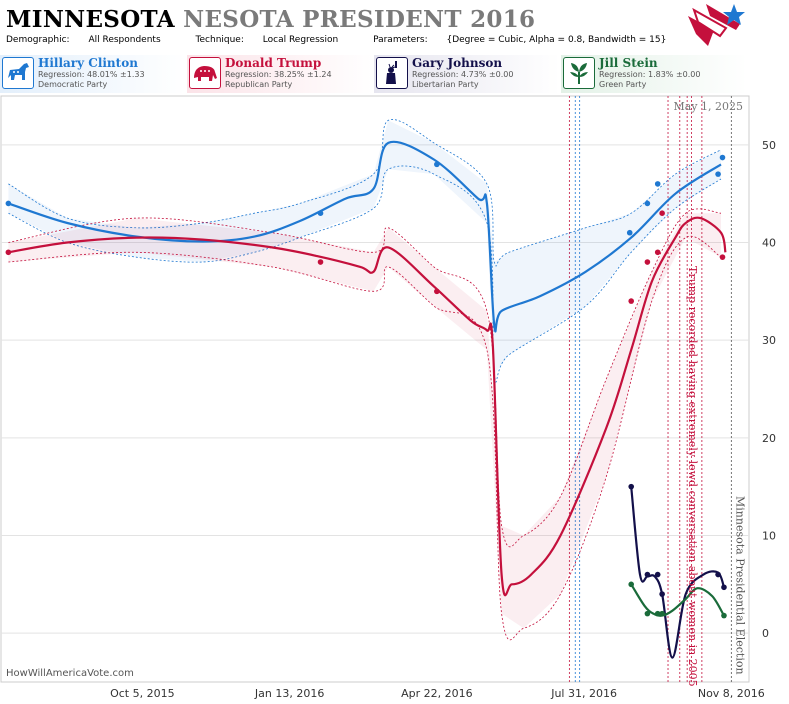  Describe the element at coordinates (38, 40) in the screenshot. I see `demographic-label: Demographic:` at that location.